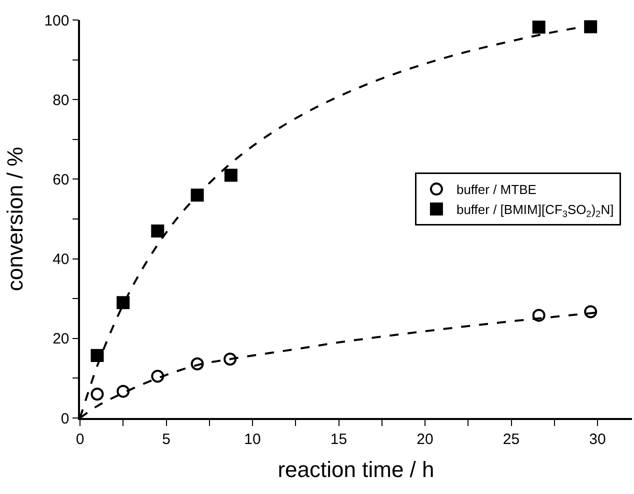  I want to click on y-tick-label: 40, so click(61, 259).